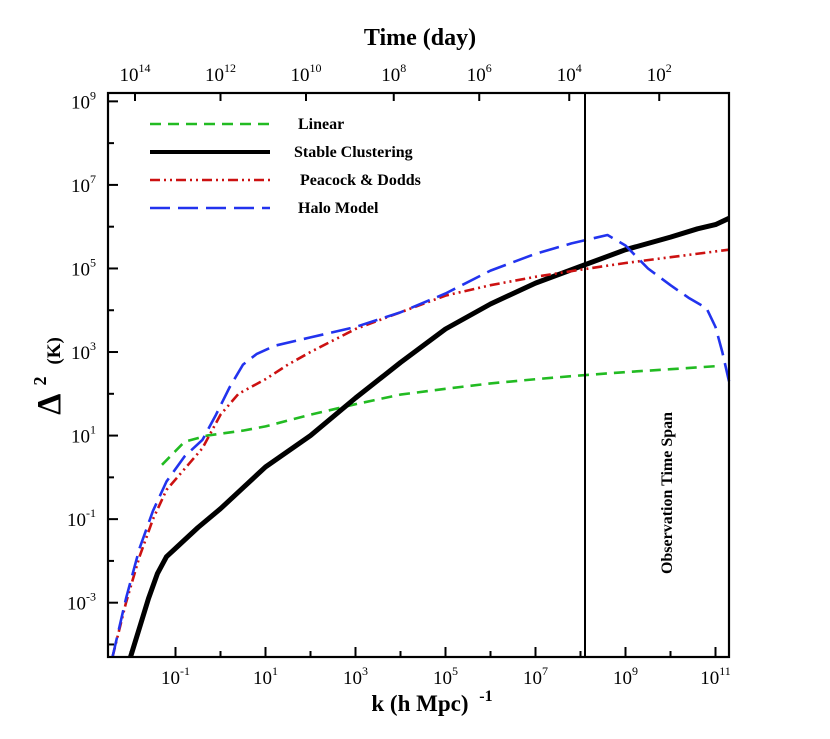 Image resolution: width=830 pixels, height=739 pixels. What do you see at coordinates (175, 676) in the screenshot?
I see `x-tick-label: 10⁻¹` at bounding box center [175, 676].